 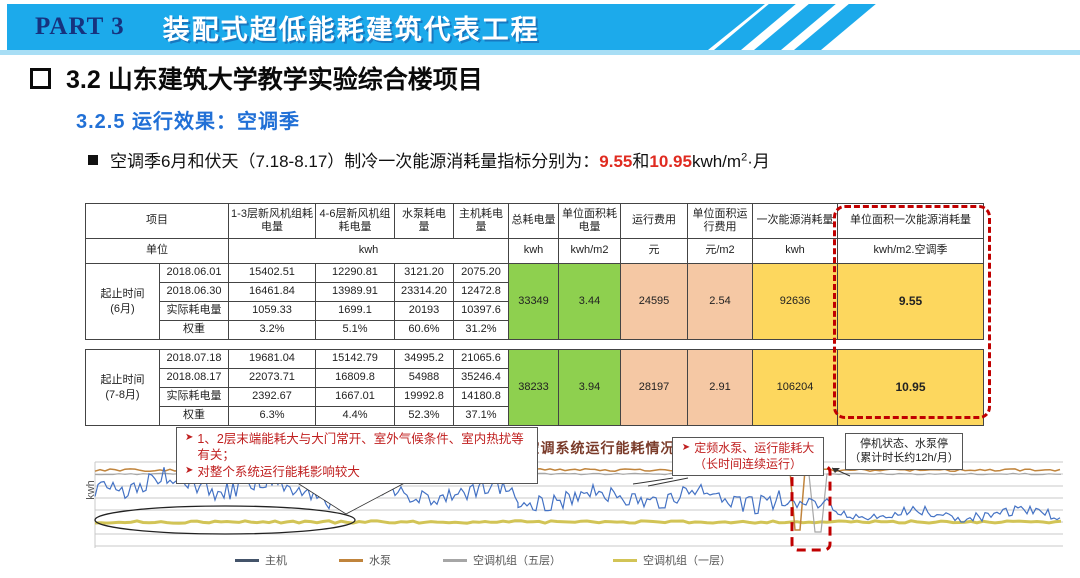 I want to click on merged-cell: 33349, so click(x=533, y=301).